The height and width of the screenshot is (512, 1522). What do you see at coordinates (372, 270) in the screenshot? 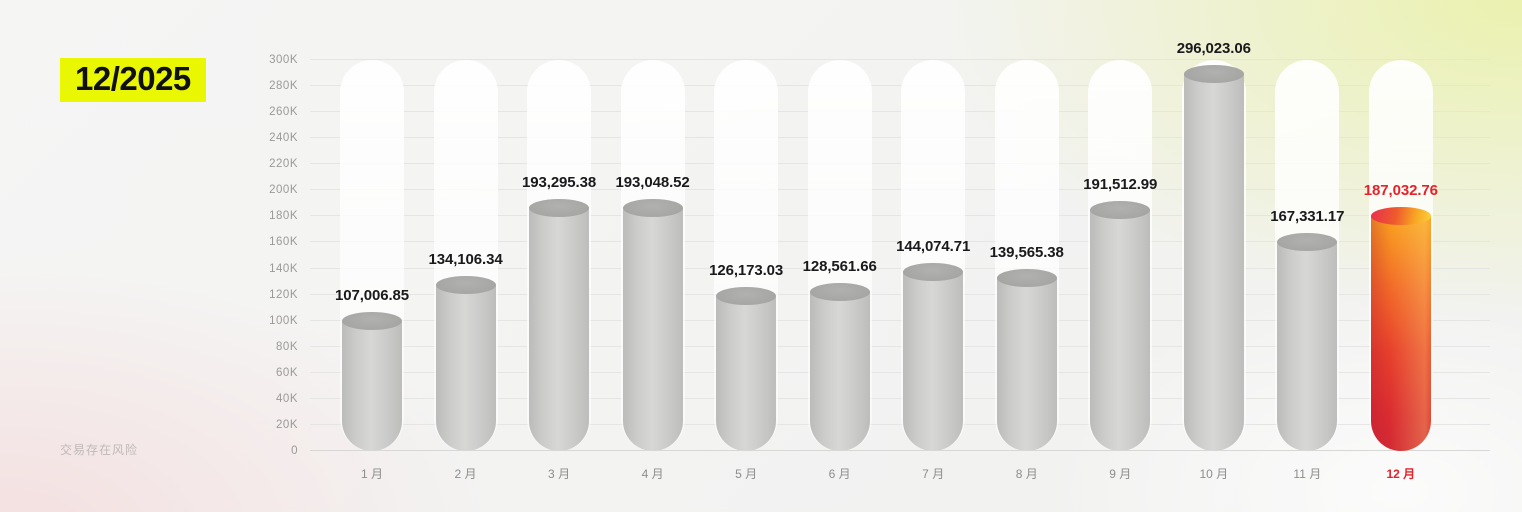
I see `bar-column: 107,006.85 1 月` at bounding box center [372, 270].